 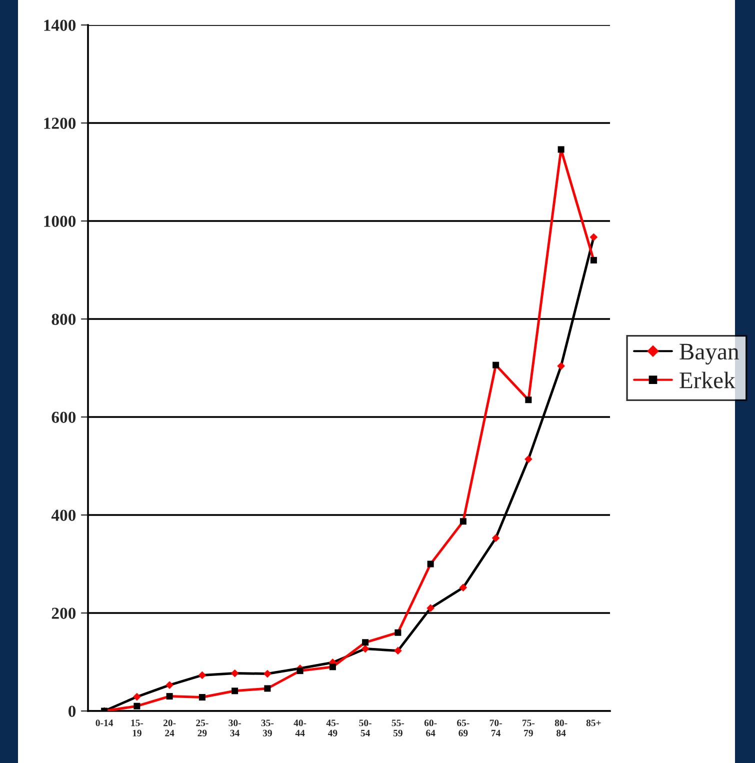 I want to click on x-tick-label: 45- 49, so click(x=332, y=728).